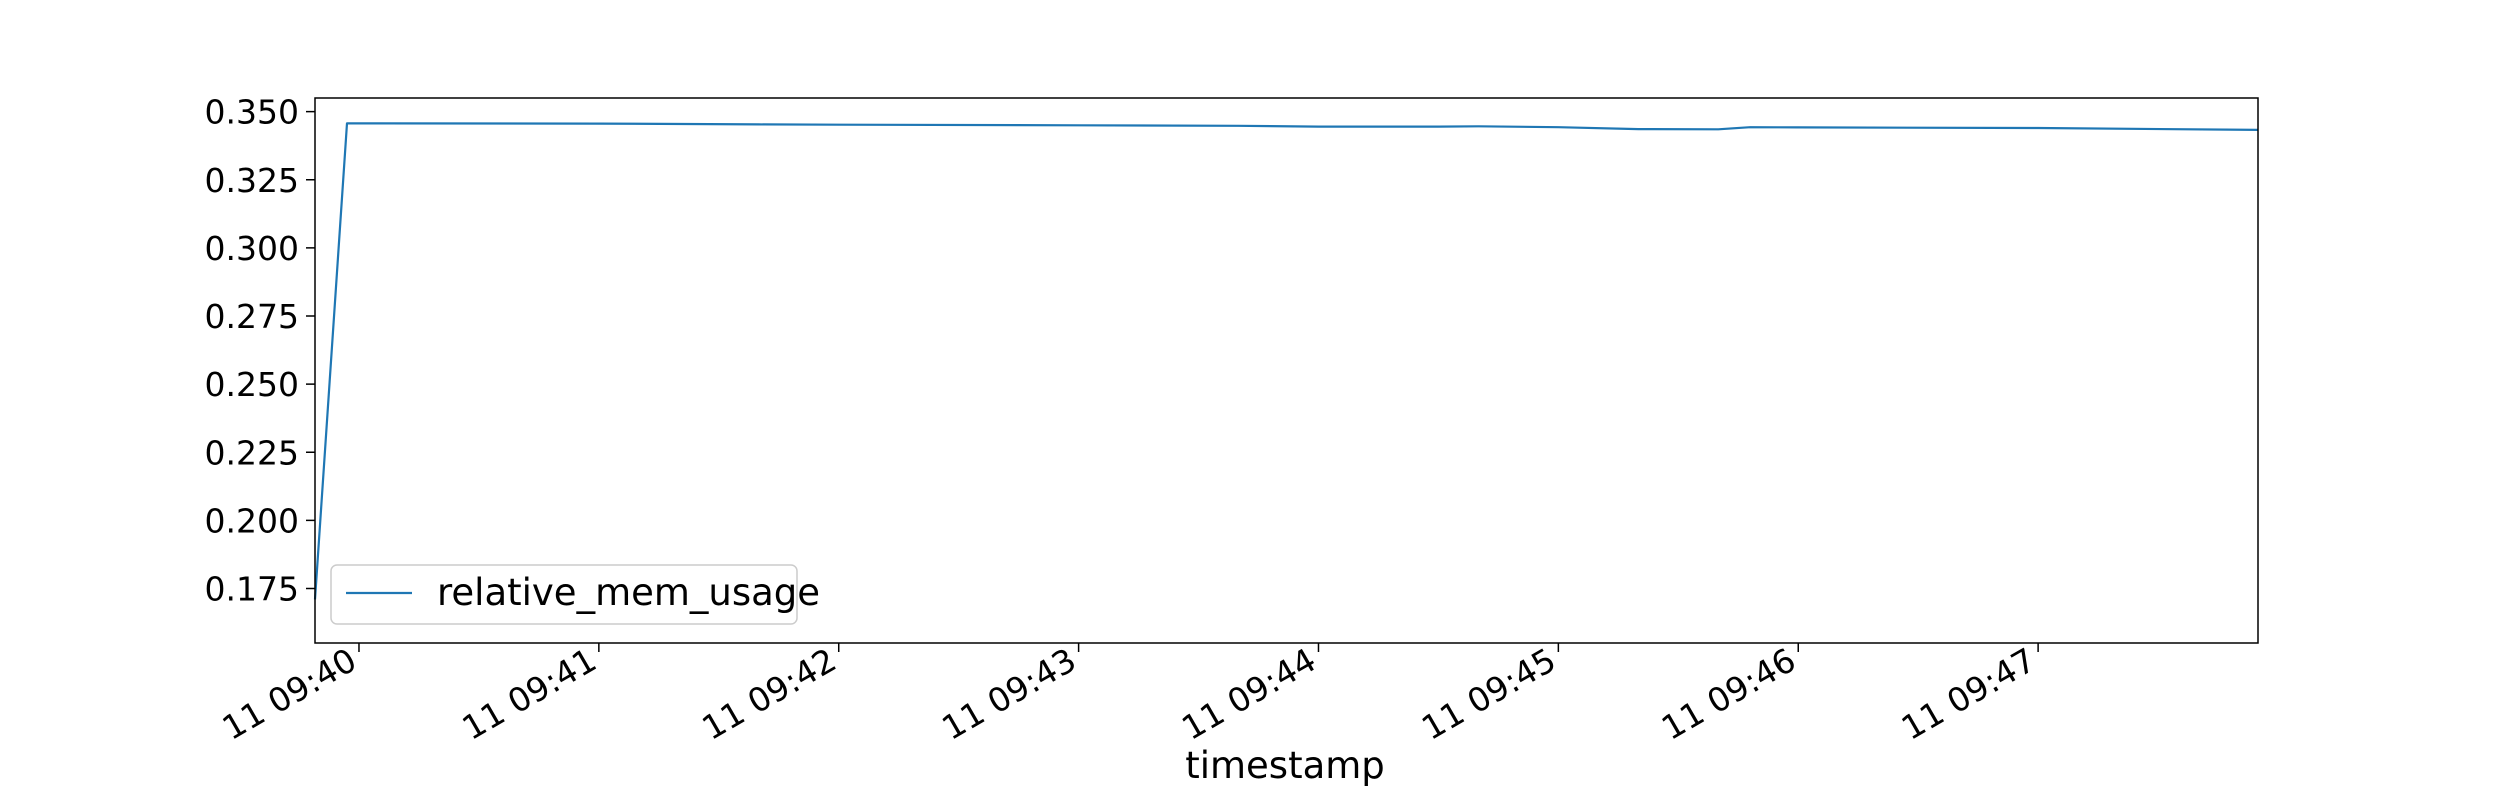 The height and width of the screenshot is (800, 2500). What do you see at coordinates (252, 316) in the screenshot?
I see `y-tick-label: 0.275` at bounding box center [252, 316].